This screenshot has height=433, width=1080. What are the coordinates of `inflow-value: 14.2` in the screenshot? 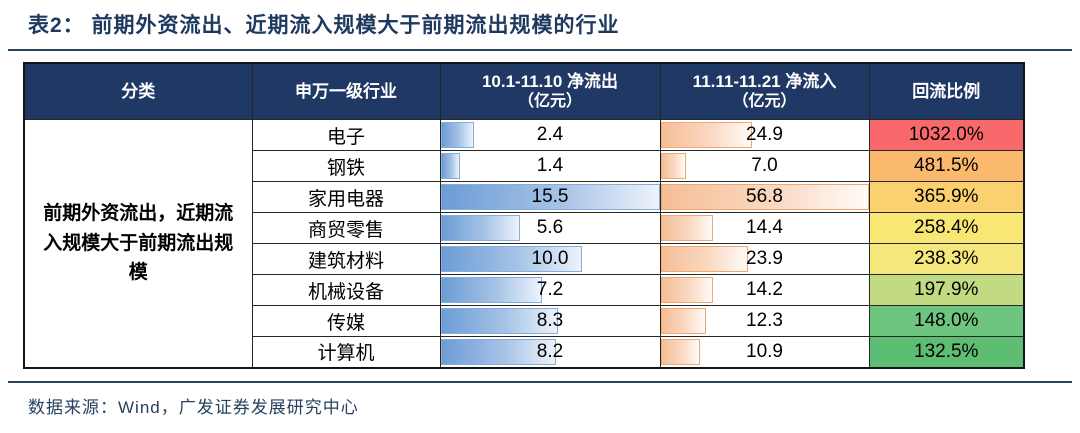 It's located at (764, 289).